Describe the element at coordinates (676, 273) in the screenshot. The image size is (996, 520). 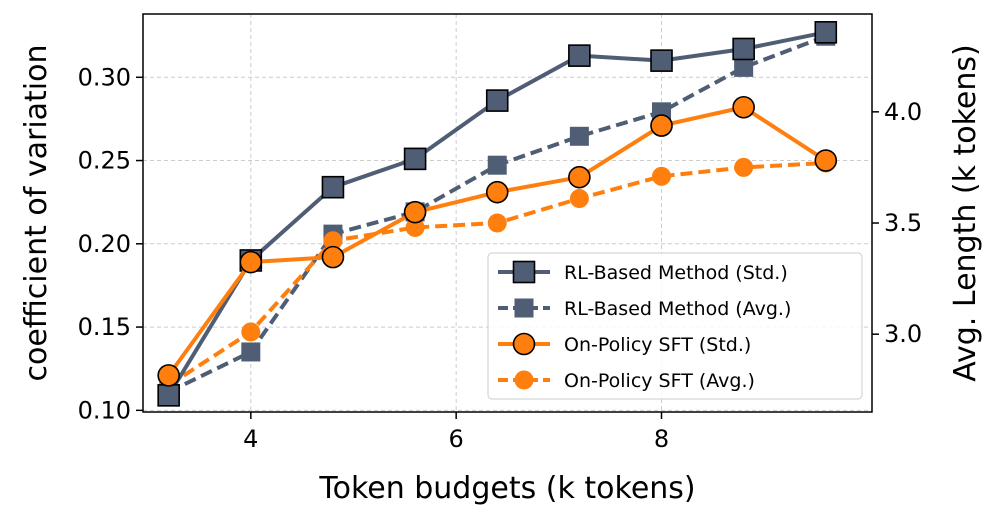
I see `legend-label: RL-Based Method (Std.)` at that location.